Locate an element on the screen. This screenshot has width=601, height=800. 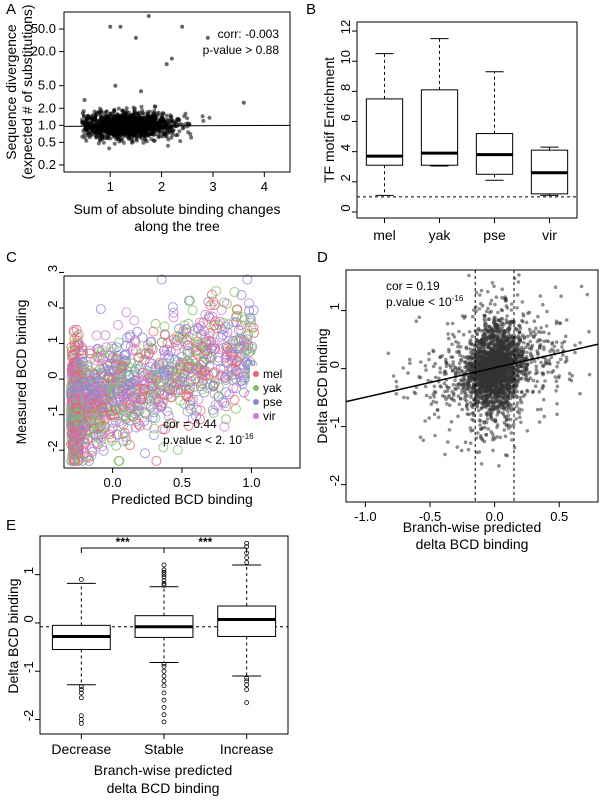
panel-b-y-tick-label: 2 is located at coordinates (345, 177).